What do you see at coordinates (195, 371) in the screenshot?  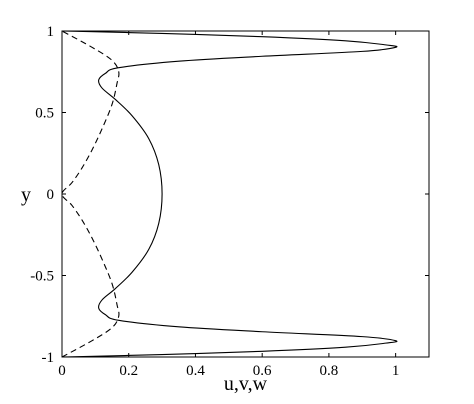 I see `x-tick-label: 0.4` at bounding box center [195, 371].